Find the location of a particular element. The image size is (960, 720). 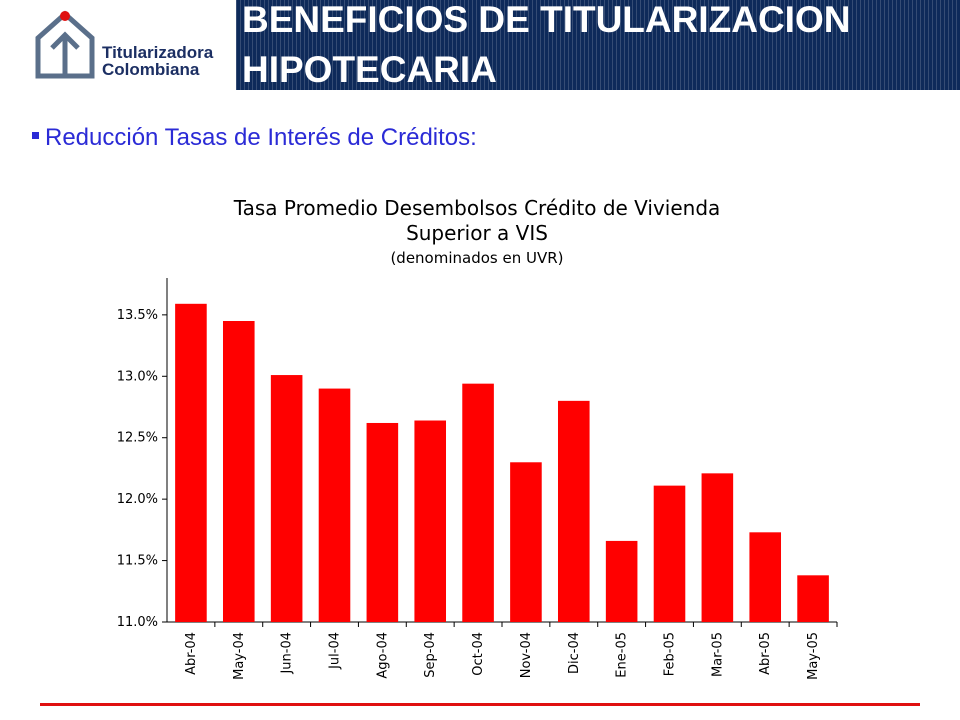

x-tick-label: Nov-04 is located at coordinates (526, 655).